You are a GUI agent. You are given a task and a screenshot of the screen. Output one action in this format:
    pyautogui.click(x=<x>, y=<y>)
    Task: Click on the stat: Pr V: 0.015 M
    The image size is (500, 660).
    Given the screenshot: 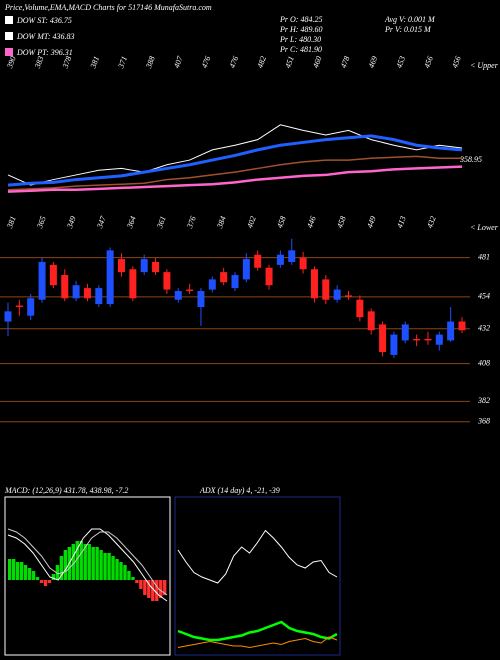 What is the action you would take?
    pyautogui.click(x=408, y=29)
    